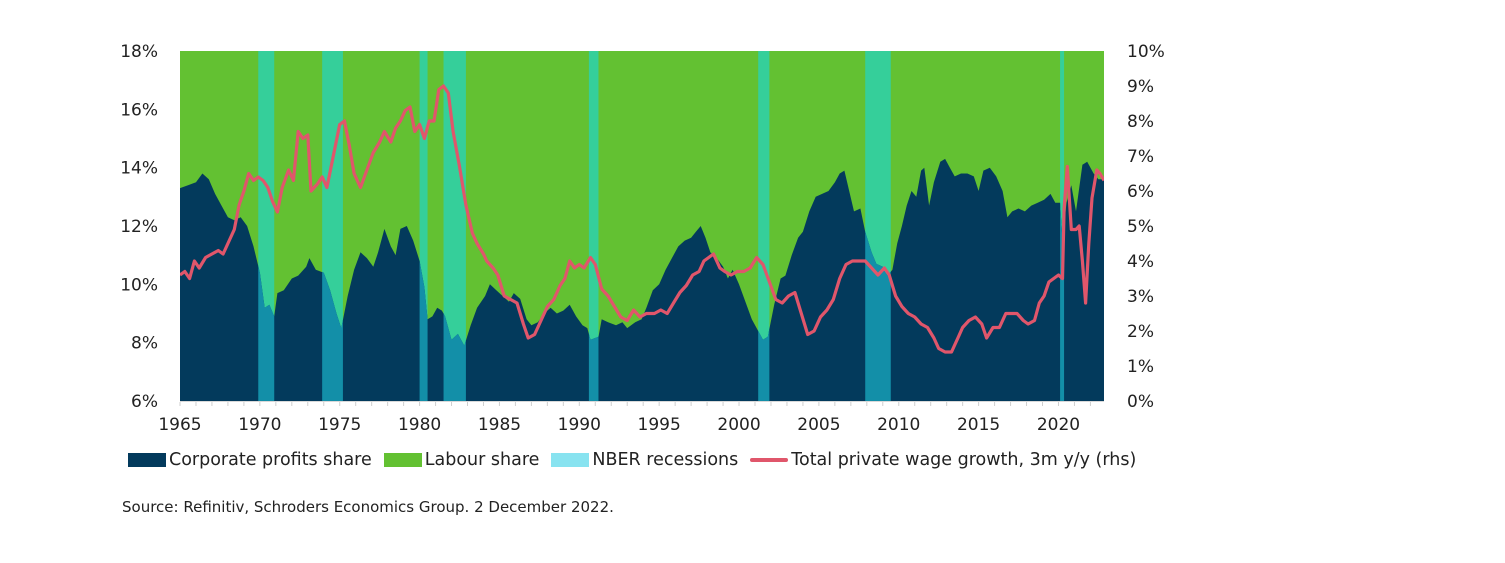 Image resolution: width=1505 pixels, height=563 pixels. Describe the element at coordinates (139, 285) in the screenshot. I see `y-tick-label: 10%` at that location.